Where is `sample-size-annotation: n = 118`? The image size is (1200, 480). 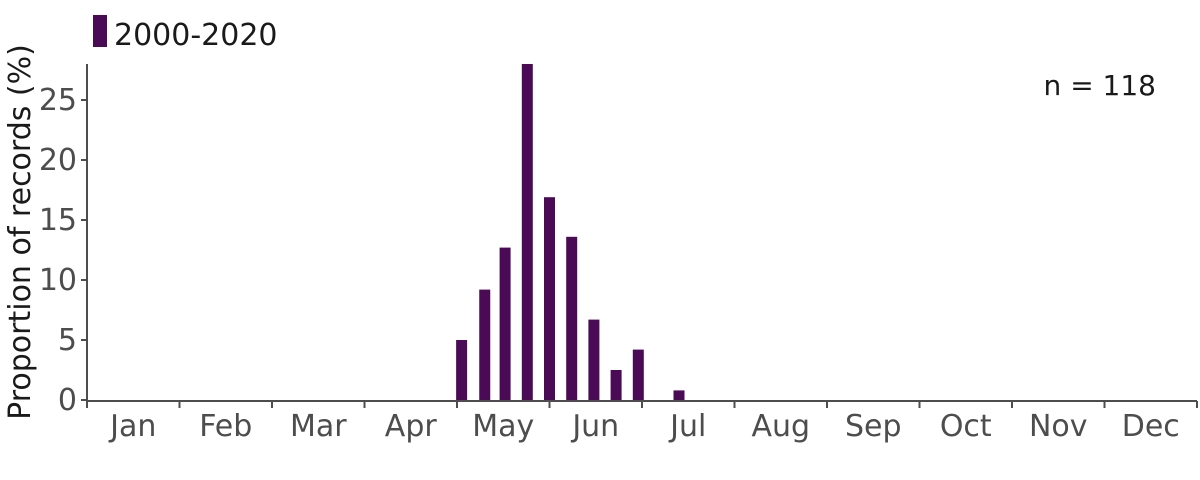
sample-size-annotation: n = 118 is located at coordinates (1100, 85).